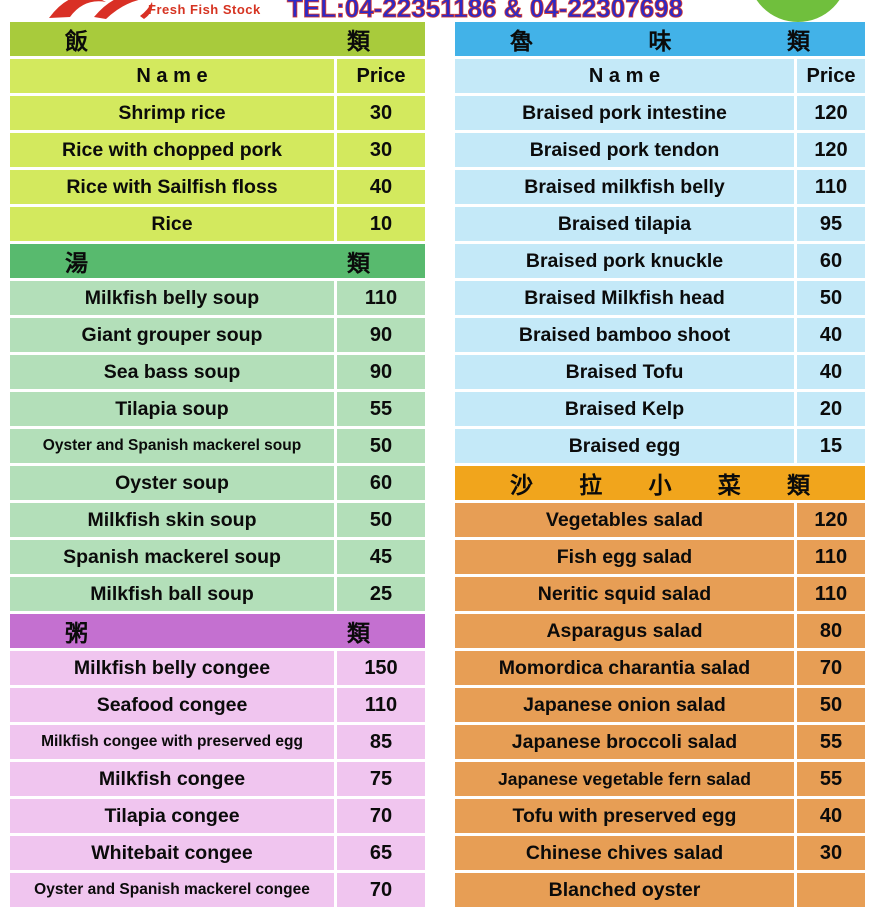  Describe the element at coordinates (217, 224) in the screenshot. I see `menu-row: Rice 10` at that location.